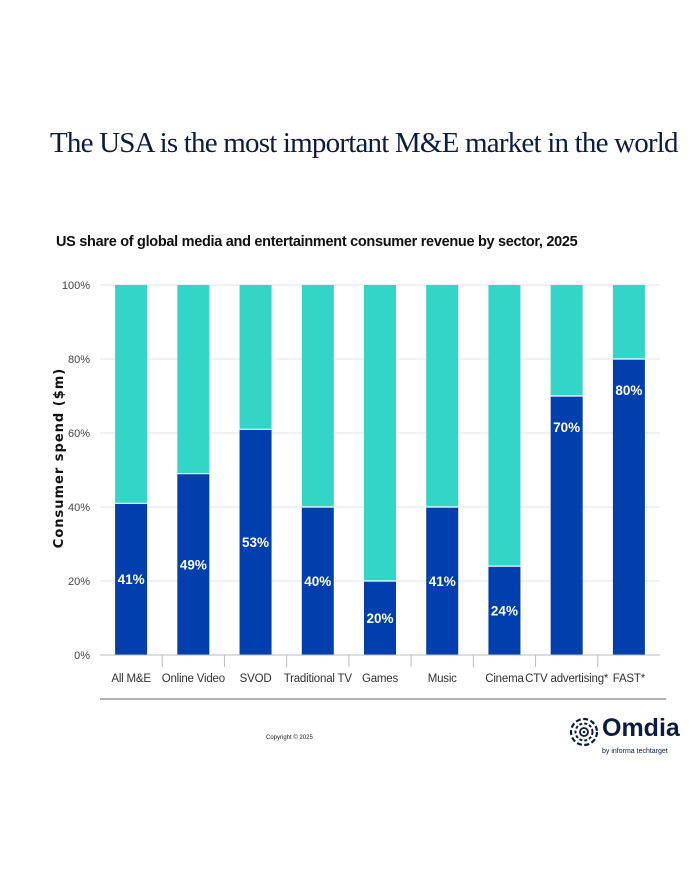 The height and width of the screenshot is (881, 699). Describe the element at coordinates (79, 508) in the screenshot. I see `y-tick-label: 40%` at that location.